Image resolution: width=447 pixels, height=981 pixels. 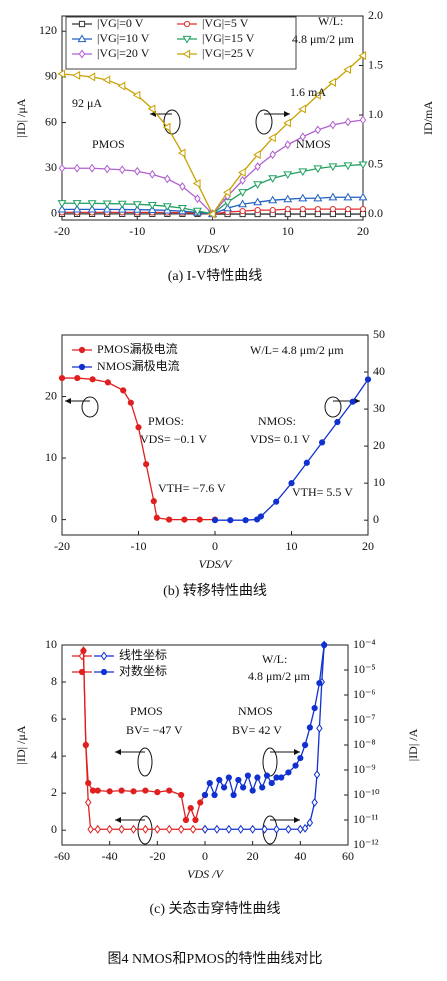 What do you see at coordinates (364, 744) in the screenshot?
I see `y2-tick-label: 10⁻⁸` at bounding box center [364, 744].